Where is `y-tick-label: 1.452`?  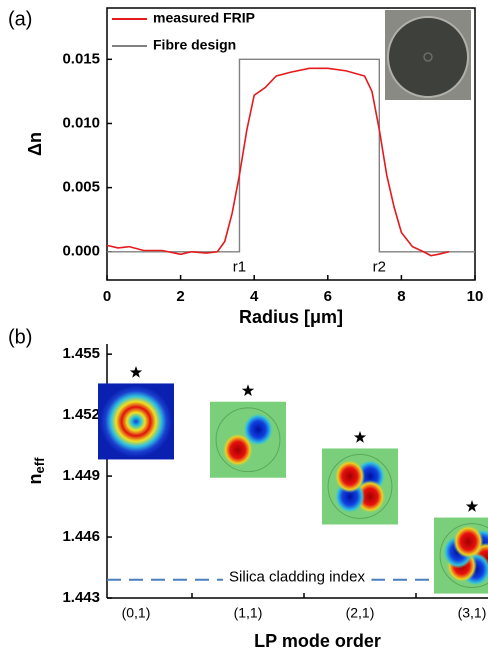 y-tick-label: 1.452 is located at coordinates (81, 414).